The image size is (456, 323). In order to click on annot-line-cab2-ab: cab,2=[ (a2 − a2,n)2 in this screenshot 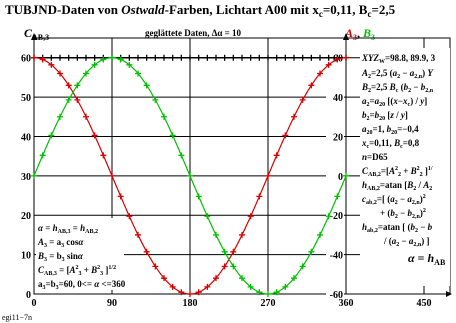, I will do `click(394, 200)`.